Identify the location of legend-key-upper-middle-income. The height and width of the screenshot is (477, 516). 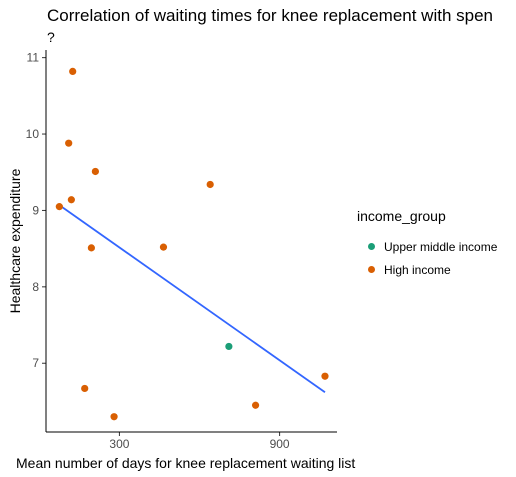
(371, 246).